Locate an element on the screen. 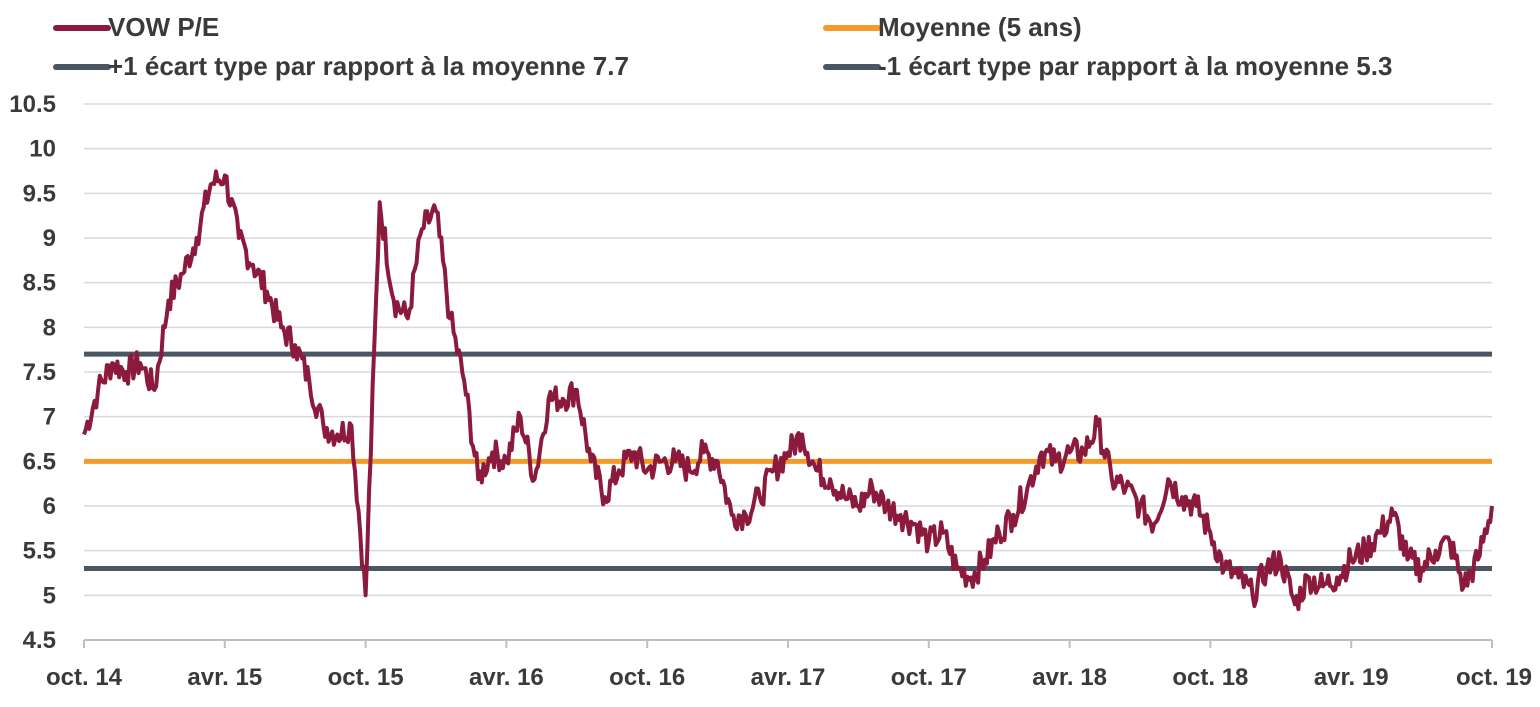 This screenshot has height=707, width=1540. y-tick-label: 9 is located at coordinates (49, 238).